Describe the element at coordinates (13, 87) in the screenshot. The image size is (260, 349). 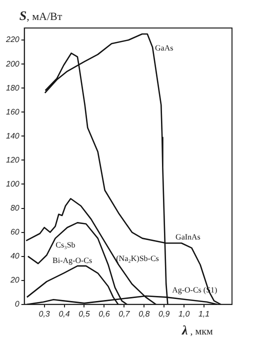
I see `y-tick-label: 180` at that location.